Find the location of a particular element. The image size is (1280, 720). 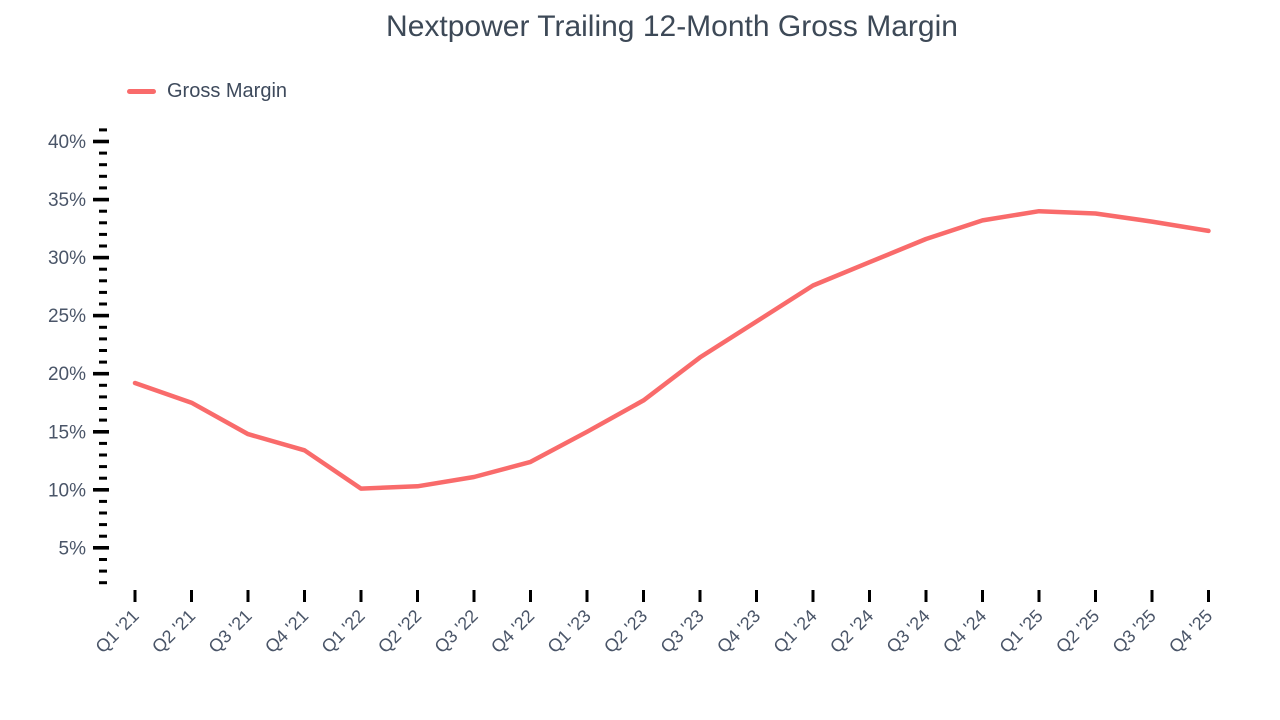

y-axis-tick-label: 5% is located at coordinates (73, 548).